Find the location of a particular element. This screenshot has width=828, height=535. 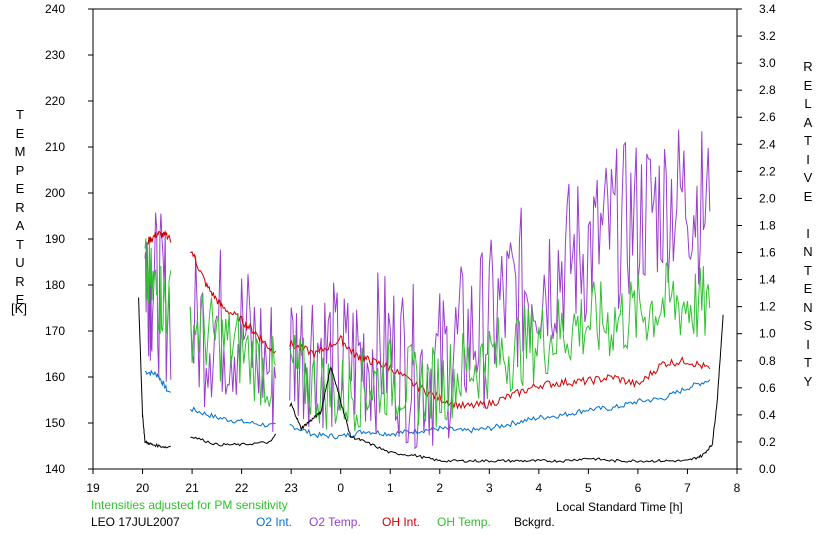

y-right-tick-label: 3.0 is located at coordinates (767, 63).